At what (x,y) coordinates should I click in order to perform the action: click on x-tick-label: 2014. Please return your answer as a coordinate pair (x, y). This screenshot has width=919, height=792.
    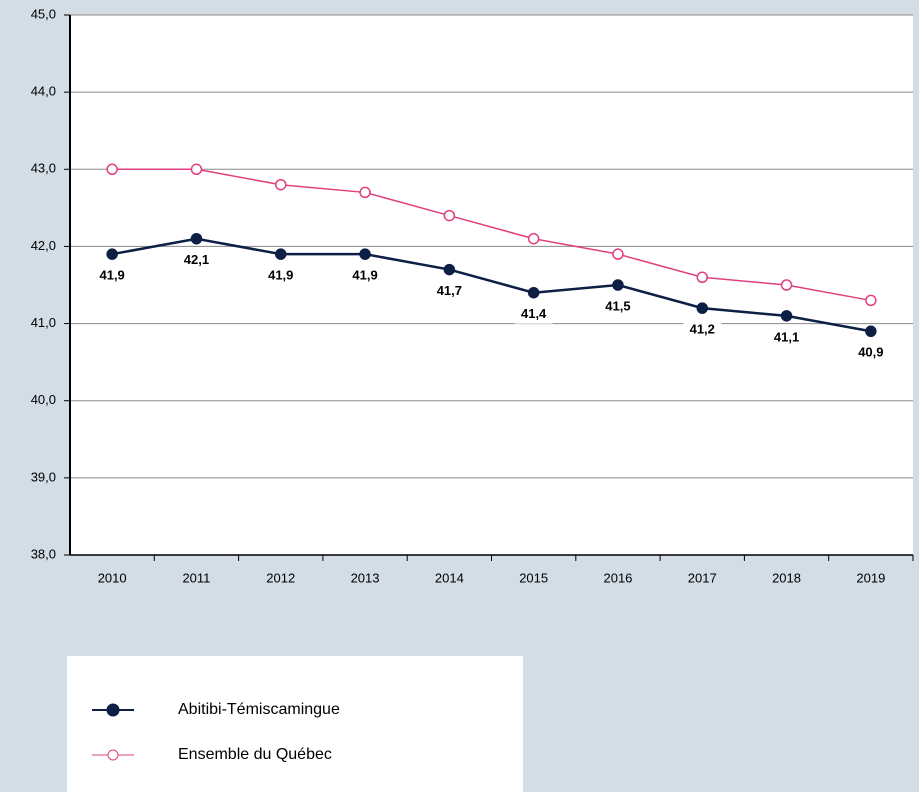
    Looking at the image, I should click on (449, 577).